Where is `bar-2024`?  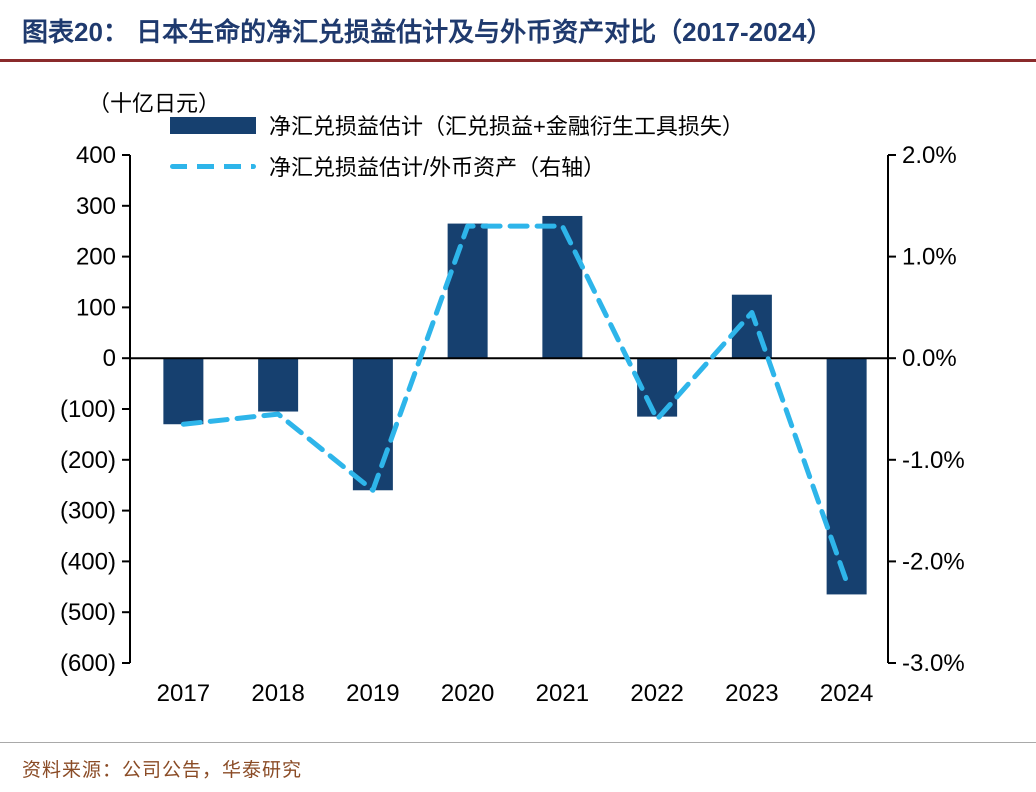
bar-2024 is located at coordinates (846, 476).